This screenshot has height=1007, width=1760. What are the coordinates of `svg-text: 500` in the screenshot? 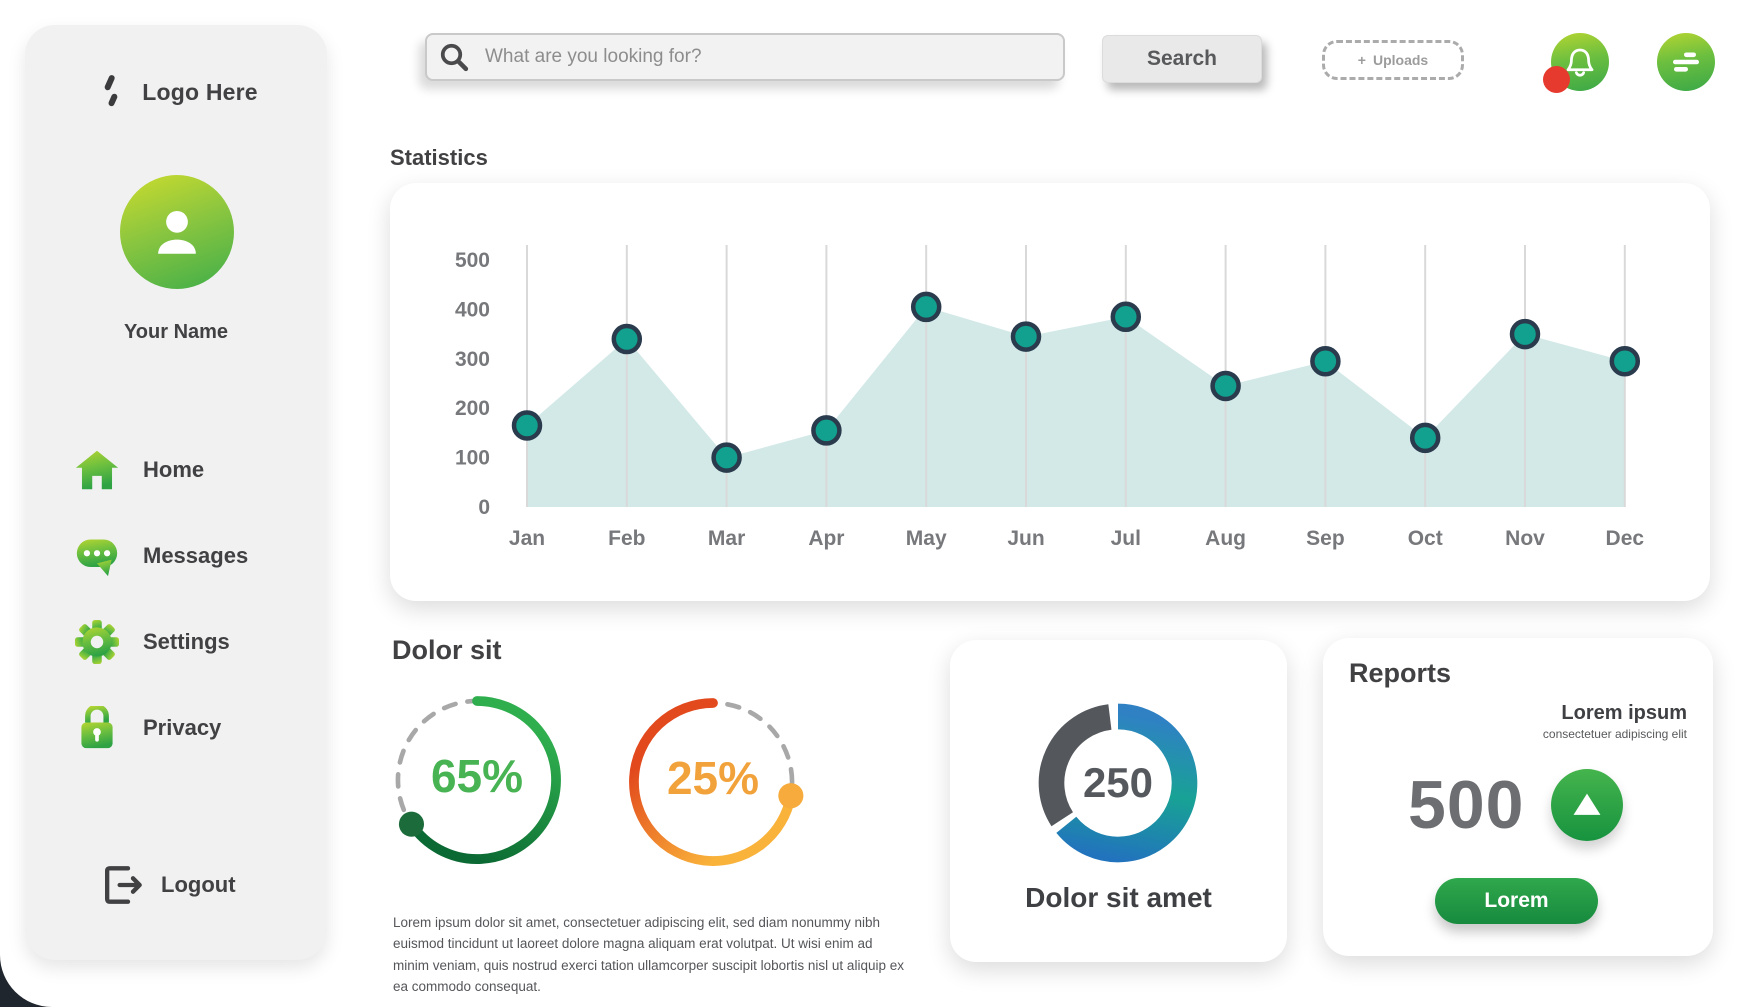 It's located at (472, 260).